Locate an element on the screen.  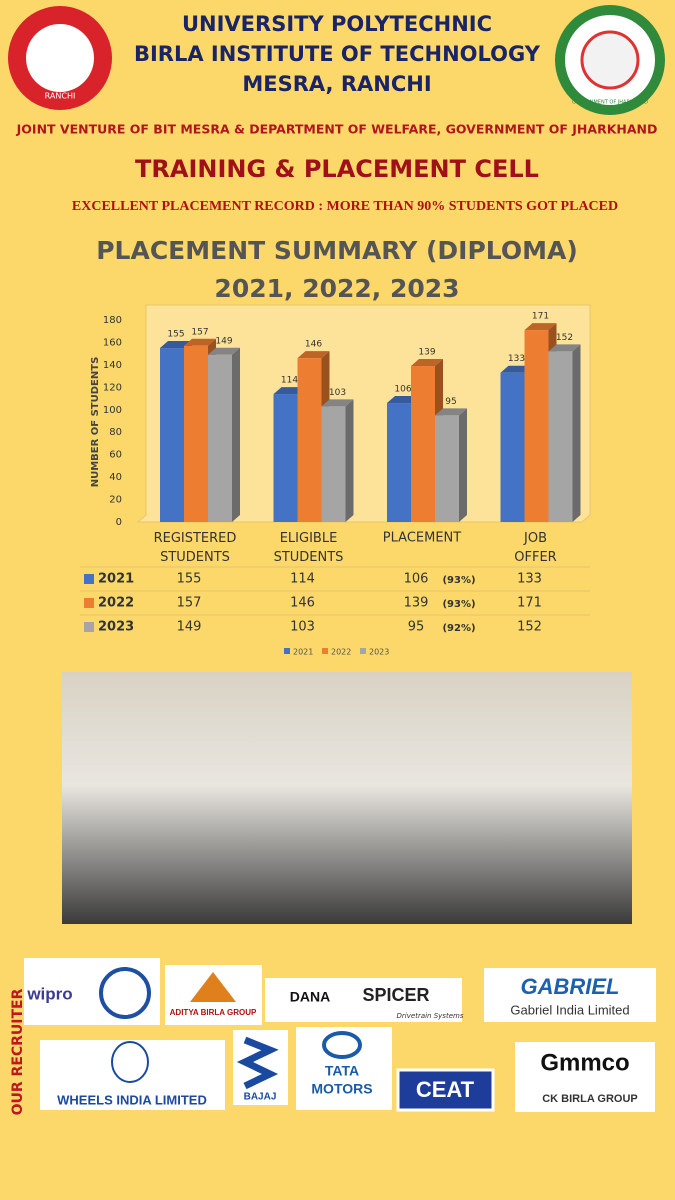
data-label: 157 is located at coordinates (199, 332).